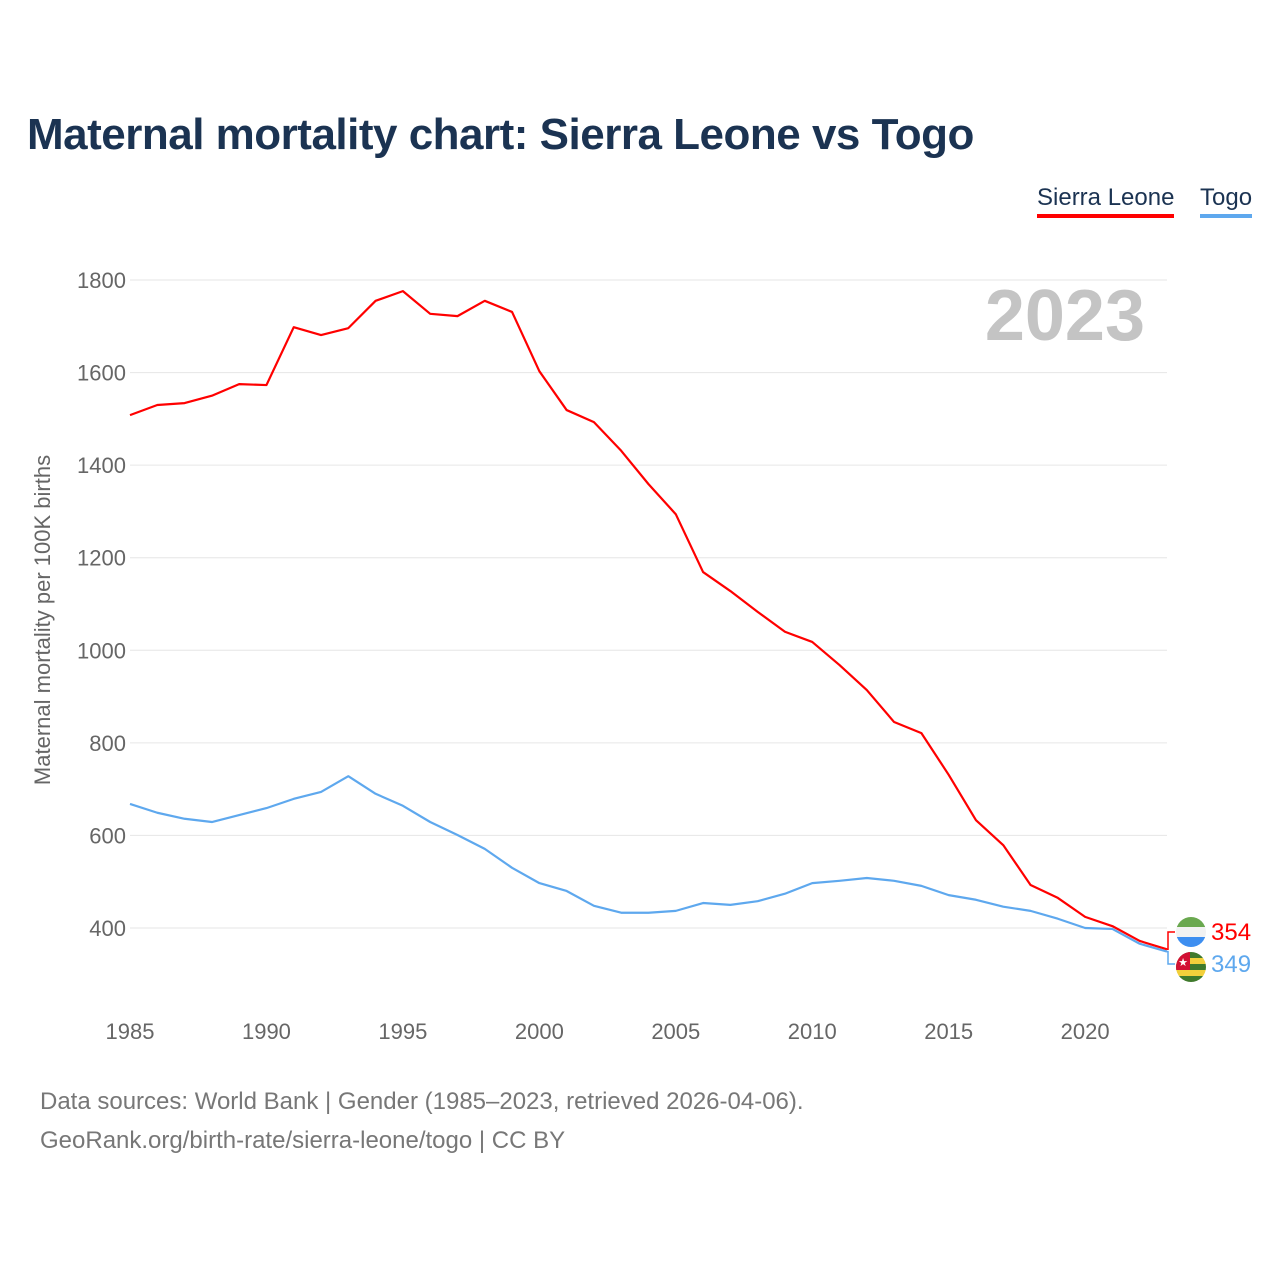 The width and height of the screenshot is (1280, 1280). What do you see at coordinates (675, 1031) in the screenshot?
I see `x-tick-label: 2005` at bounding box center [675, 1031].